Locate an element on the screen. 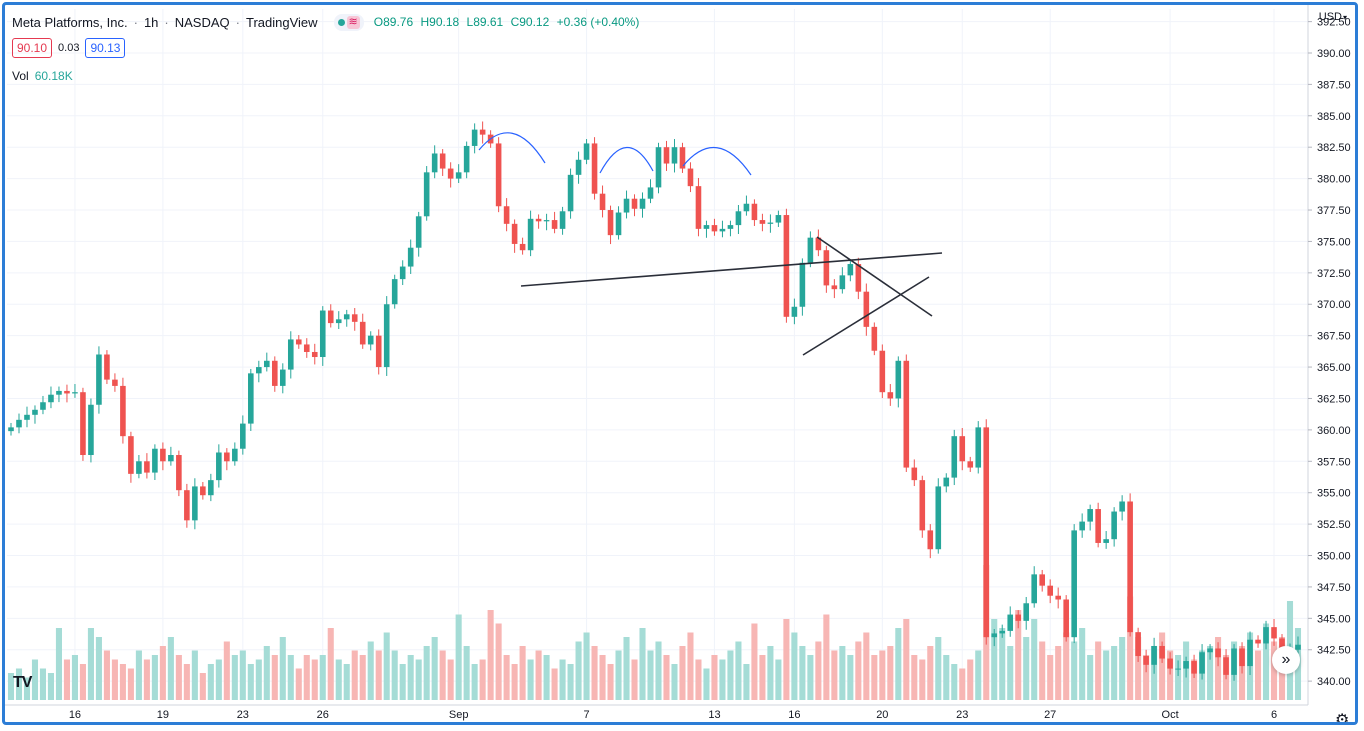 This screenshot has width=1364, height=731. head-shoulders-arc-right is located at coordinates (717, 161).